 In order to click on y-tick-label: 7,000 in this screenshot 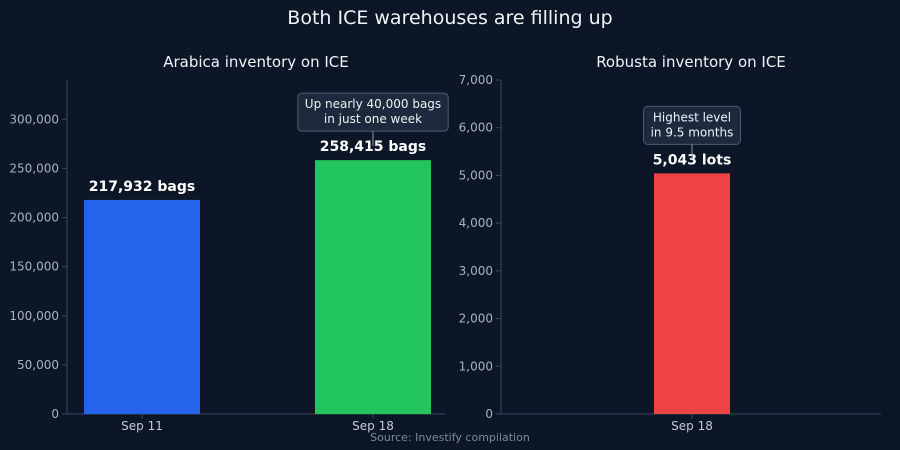, I will do `click(476, 80)`.